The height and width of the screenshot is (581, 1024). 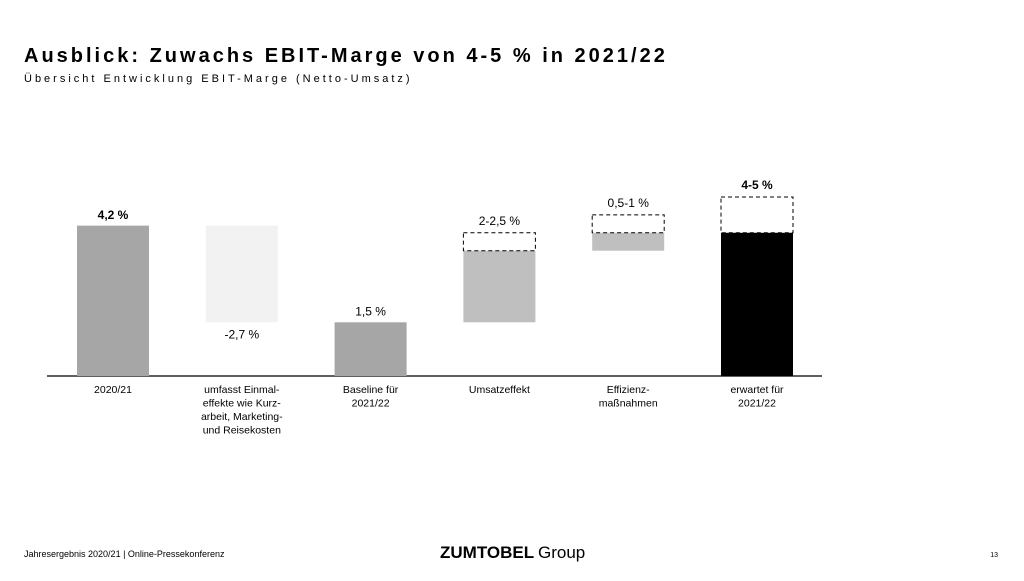 I want to click on value-label: 4-5 %, so click(x=757, y=185).